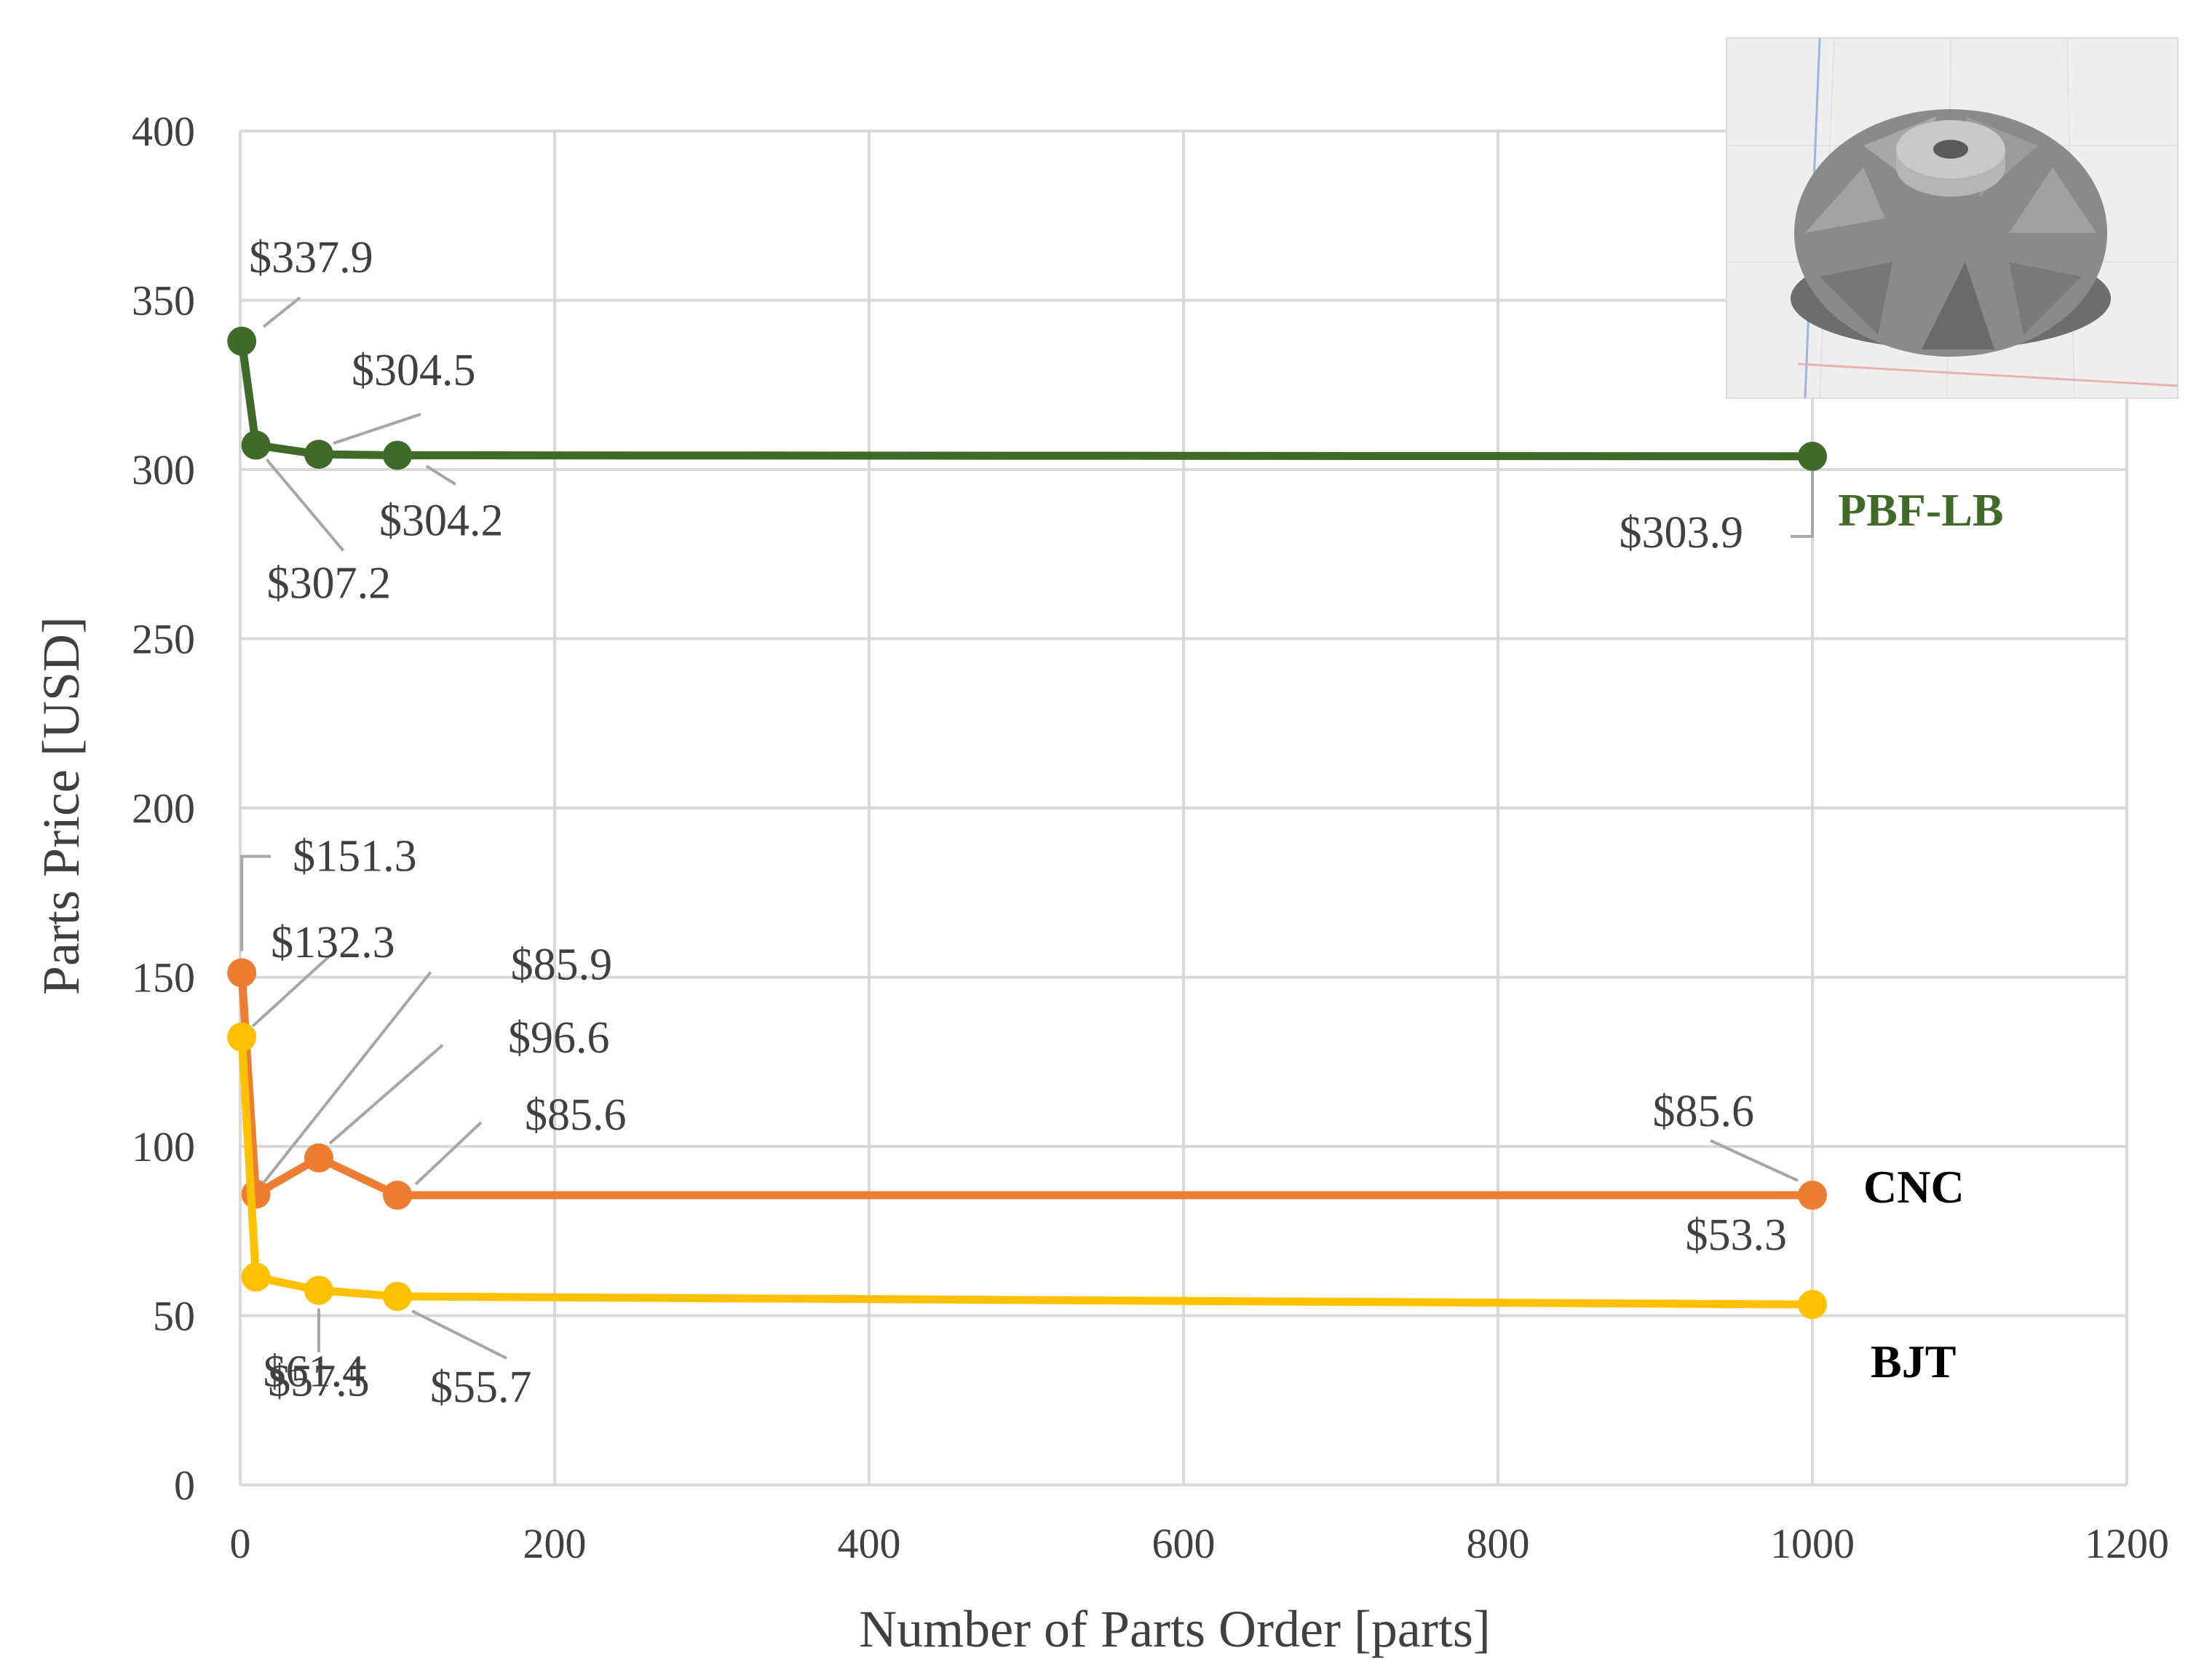  I want to click on y-tick-label: 250, so click(163, 639).